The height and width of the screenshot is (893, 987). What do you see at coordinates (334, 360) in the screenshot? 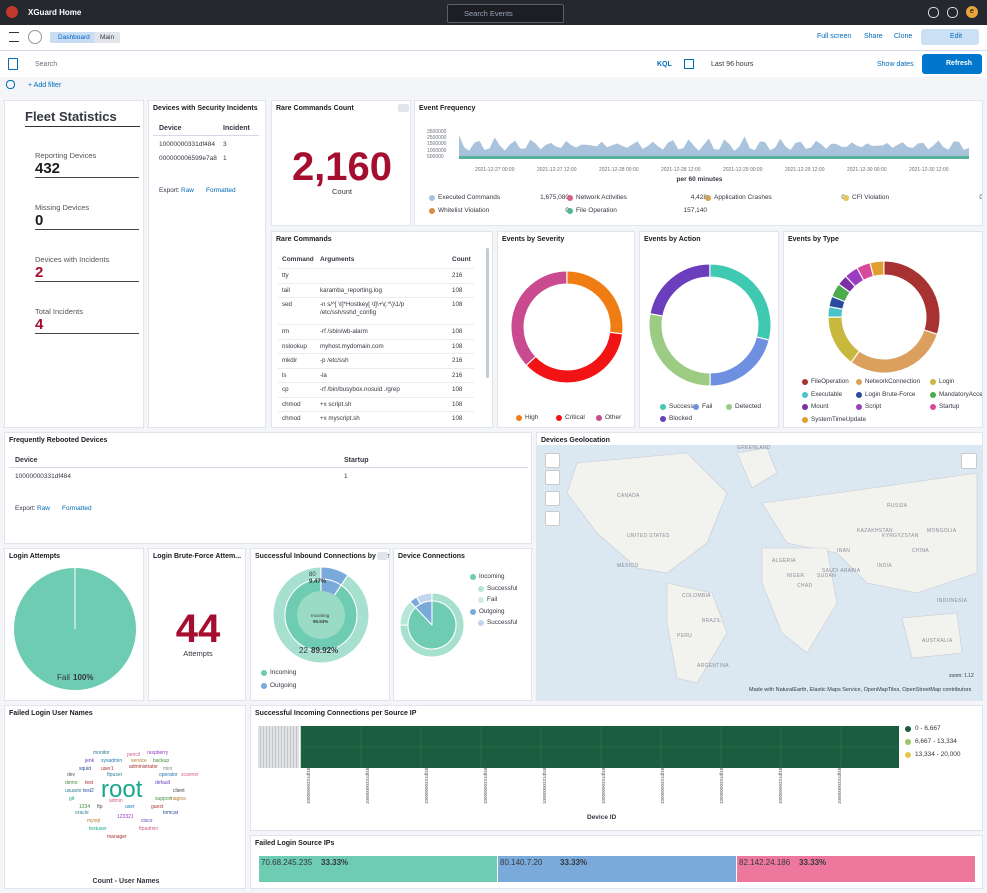
I see `cell: -p /etc/ssh` at bounding box center [334, 360].